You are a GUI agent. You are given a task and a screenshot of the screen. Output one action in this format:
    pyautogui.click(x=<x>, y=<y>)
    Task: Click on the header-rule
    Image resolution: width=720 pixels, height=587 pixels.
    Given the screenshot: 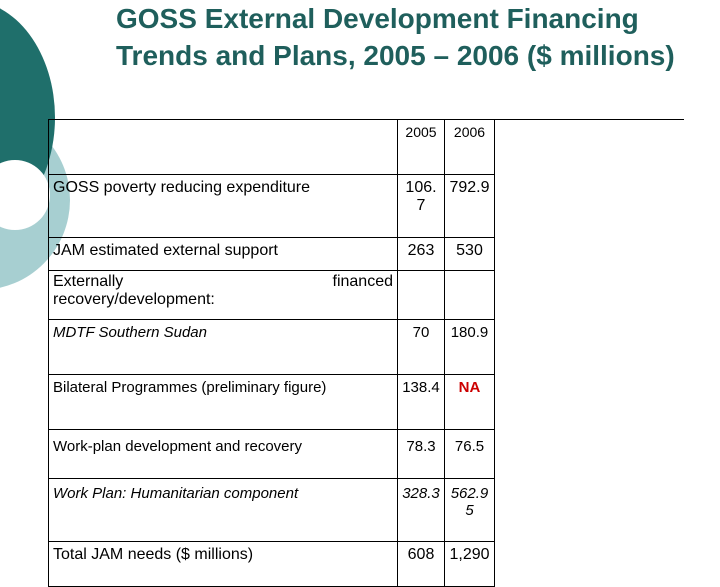 What is the action you would take?
    pyautogui.click(x=589, y=119)
    